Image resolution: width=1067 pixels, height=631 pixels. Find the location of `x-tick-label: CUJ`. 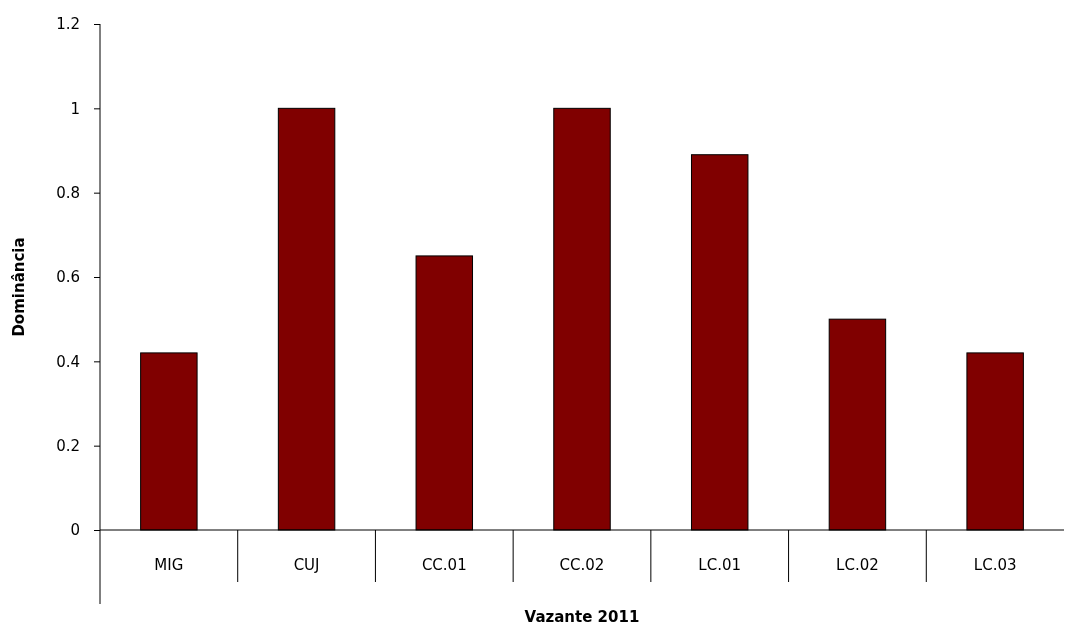

x-tick-label: CUJ is located at coordinates (306, 565).